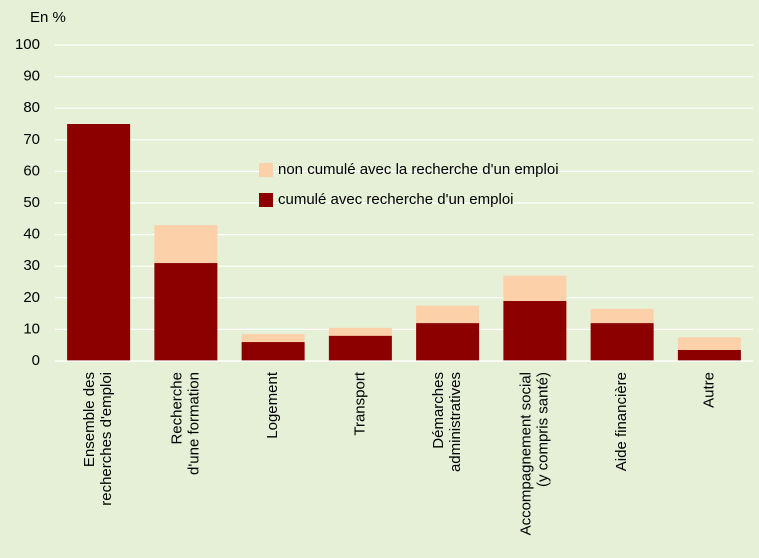  I want to click on y-tick-label: 90, so click(31, 76).